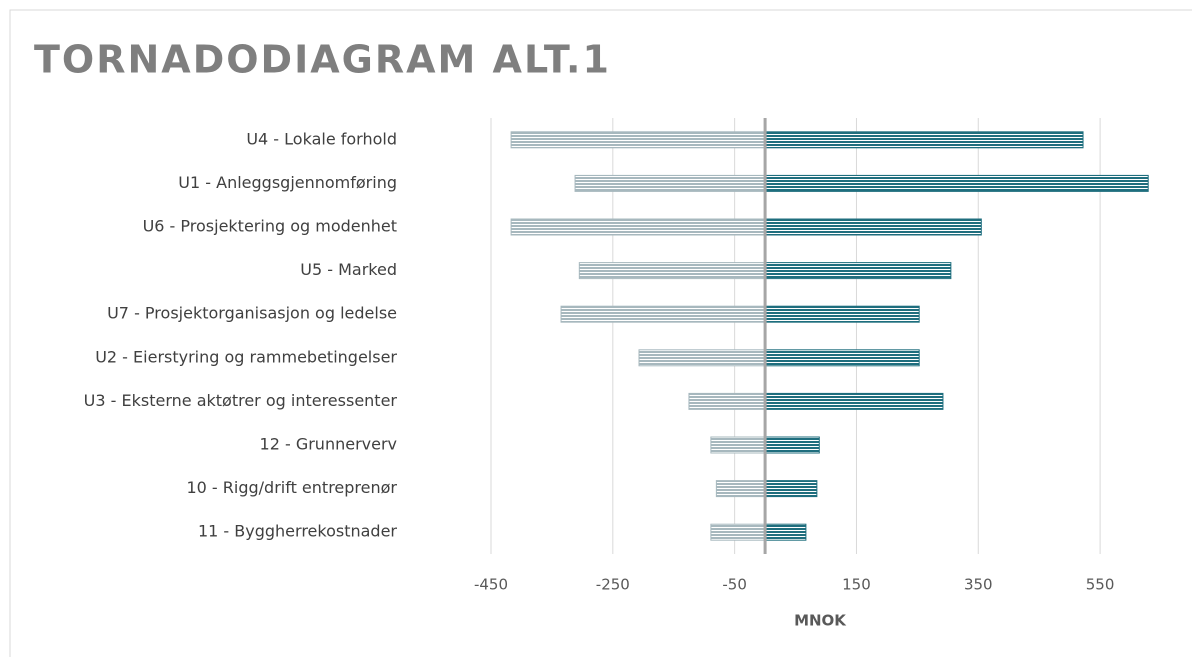 Image resolution: width=1192 pixels, height=657 pixels. I want to click on y-tick-label: U1 - Anleggsgjennomføring, so click(287, 182).